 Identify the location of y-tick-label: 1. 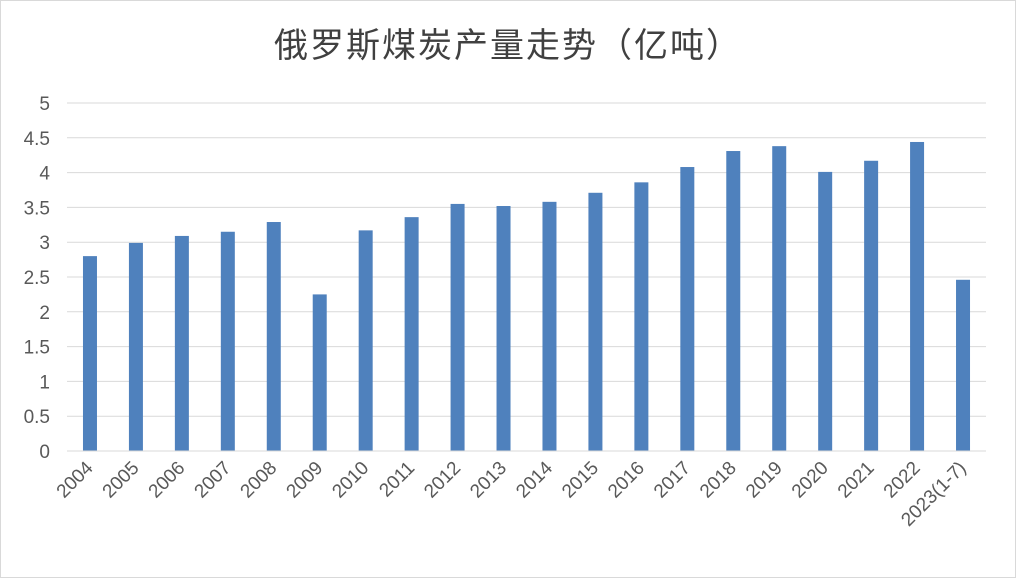
(44, 382).